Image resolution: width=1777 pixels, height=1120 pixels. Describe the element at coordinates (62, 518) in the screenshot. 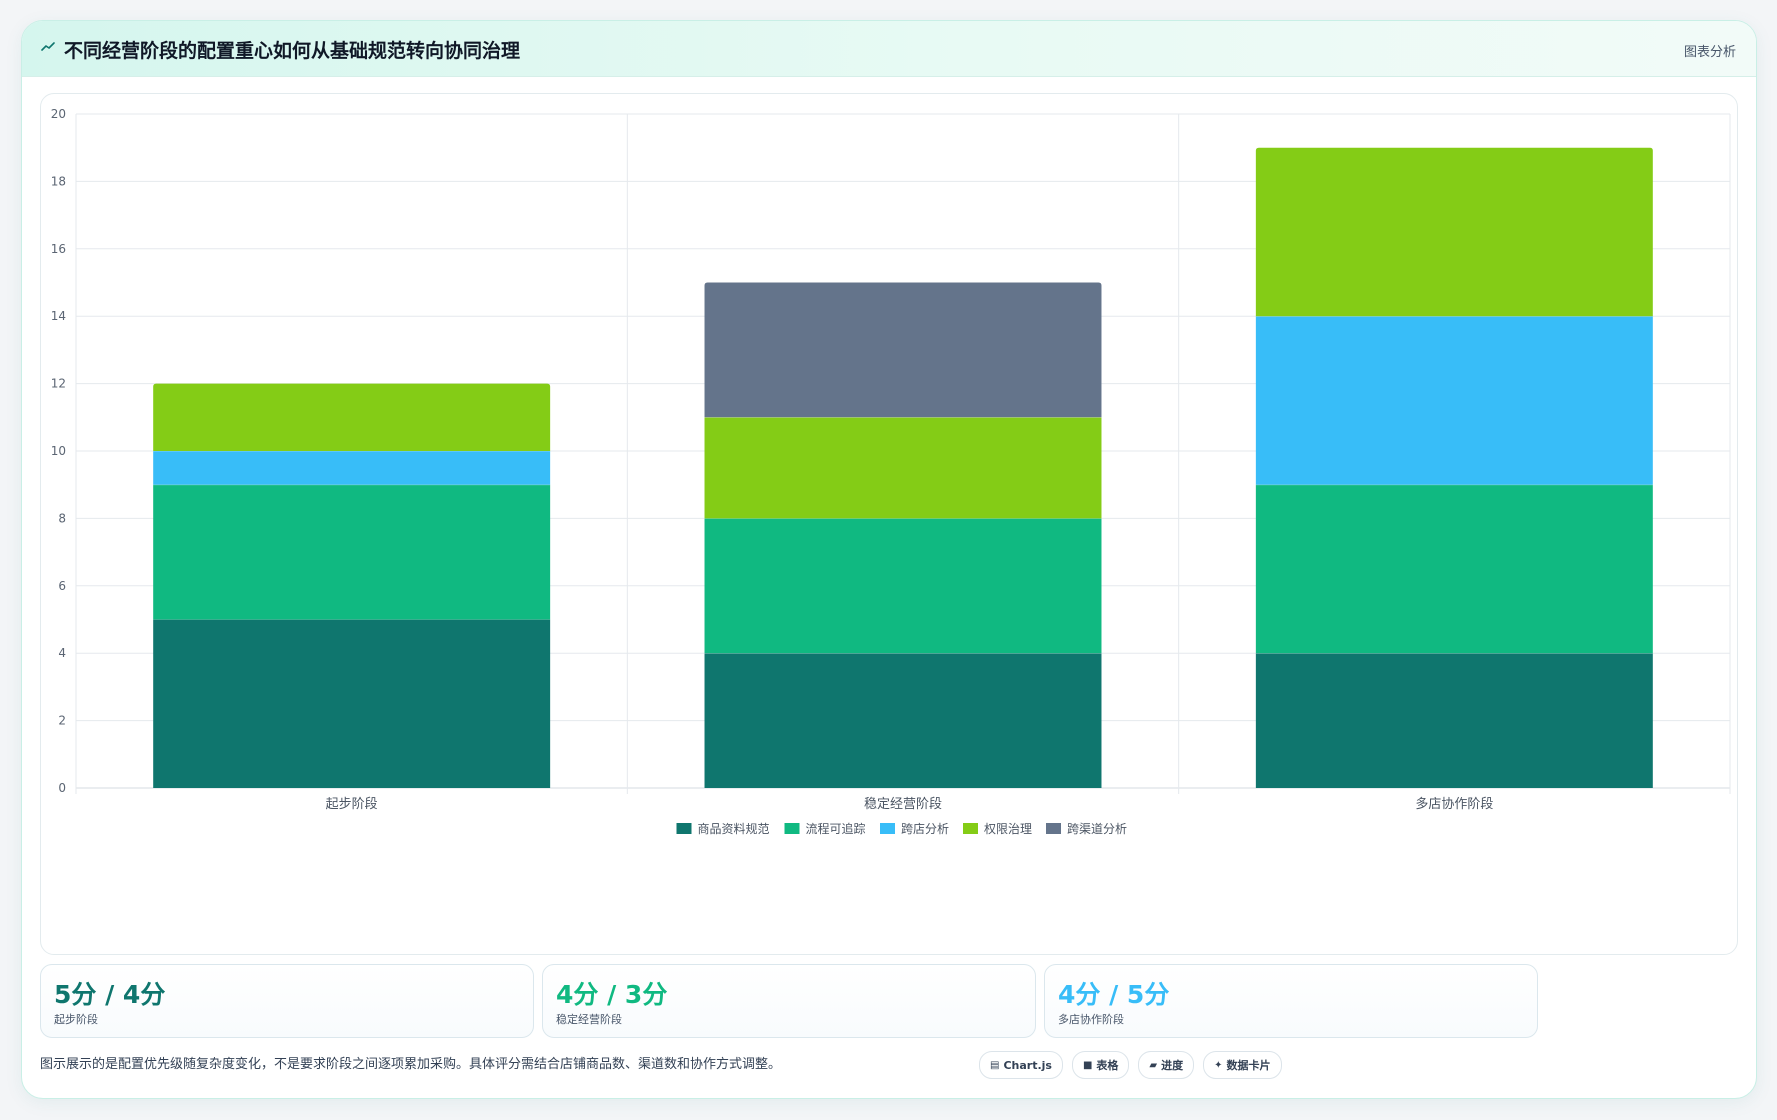

I see `y-tick-label: 8` at that location.